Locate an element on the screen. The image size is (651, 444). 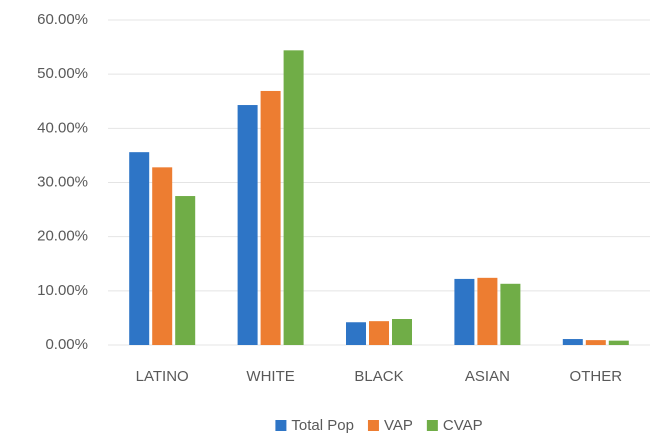
y-tick-label: 40.00% is located at coordinates (62, 127).